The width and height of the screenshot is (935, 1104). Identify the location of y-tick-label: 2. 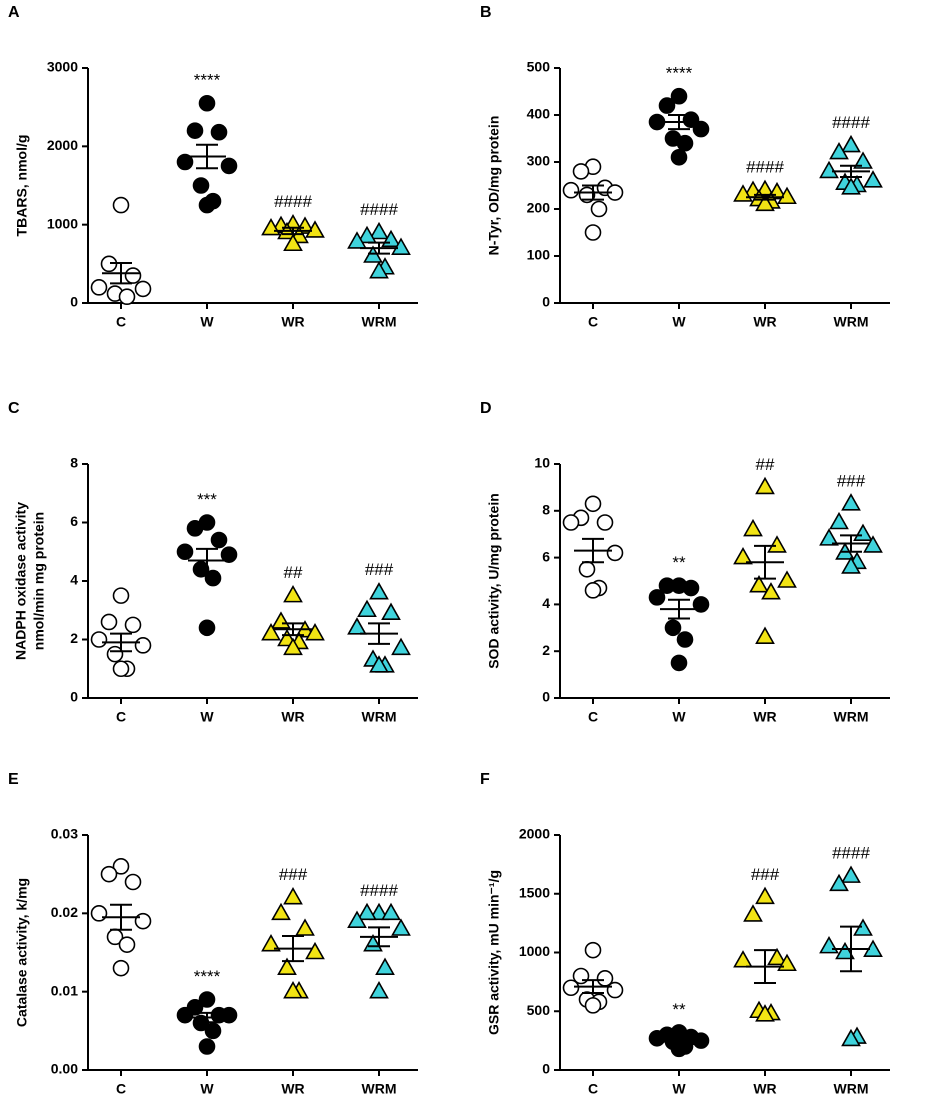
(546, 650).